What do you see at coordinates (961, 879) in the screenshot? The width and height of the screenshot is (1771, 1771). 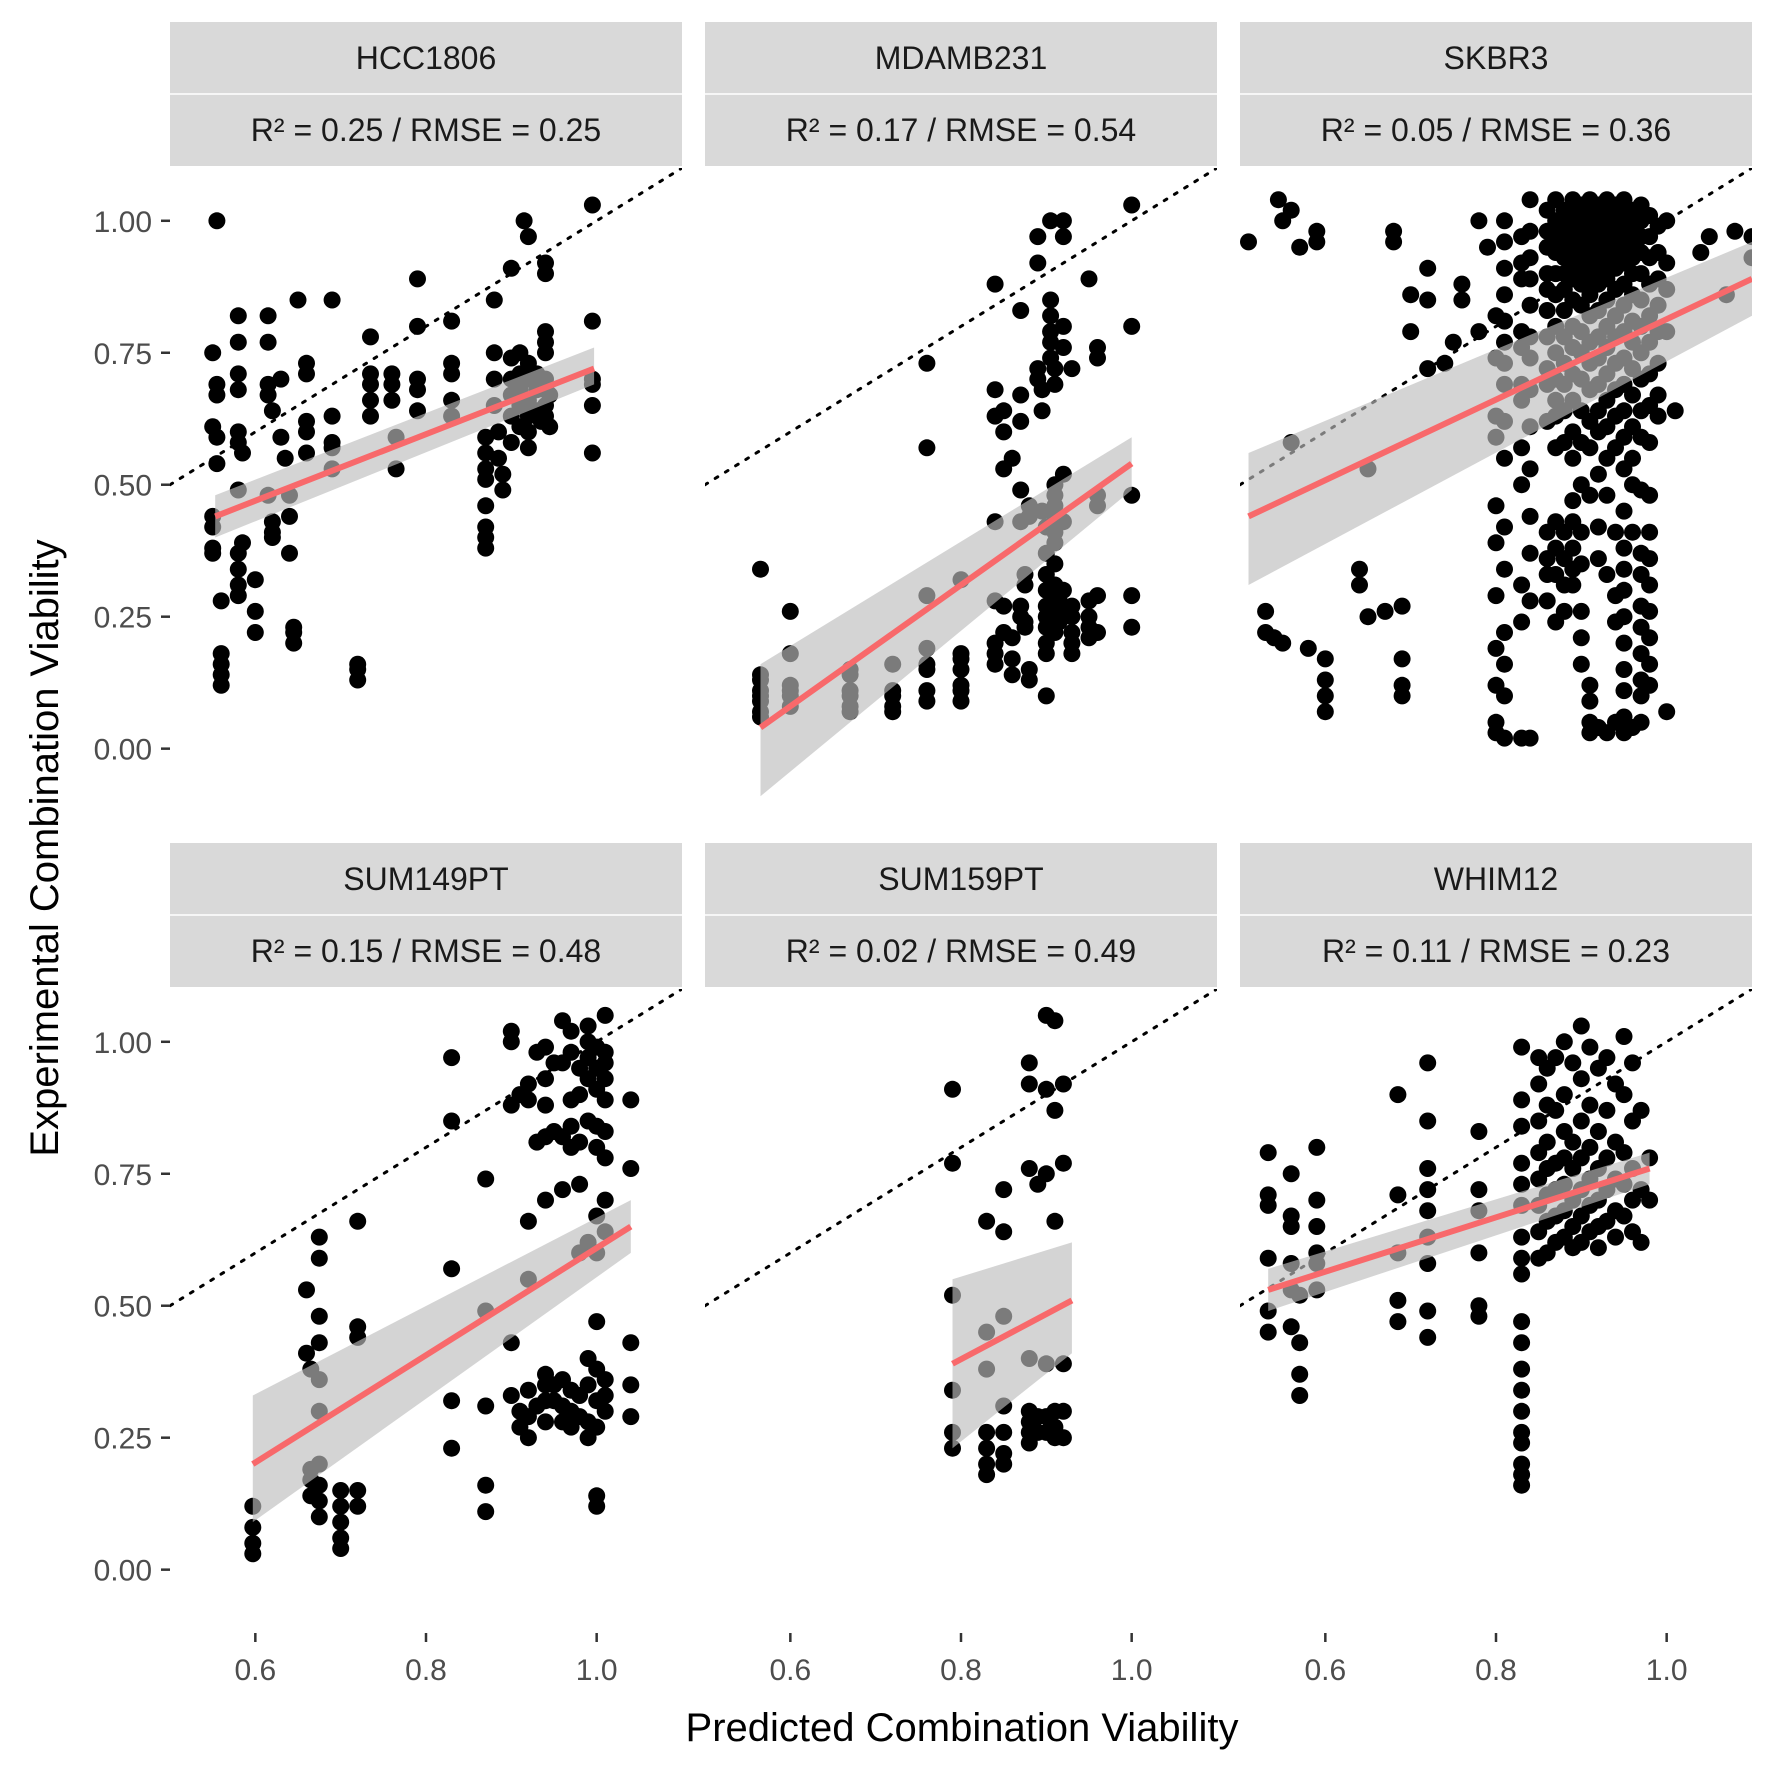 I see `panel-sum159pt-strip-name` at bounding box center [961, 879].